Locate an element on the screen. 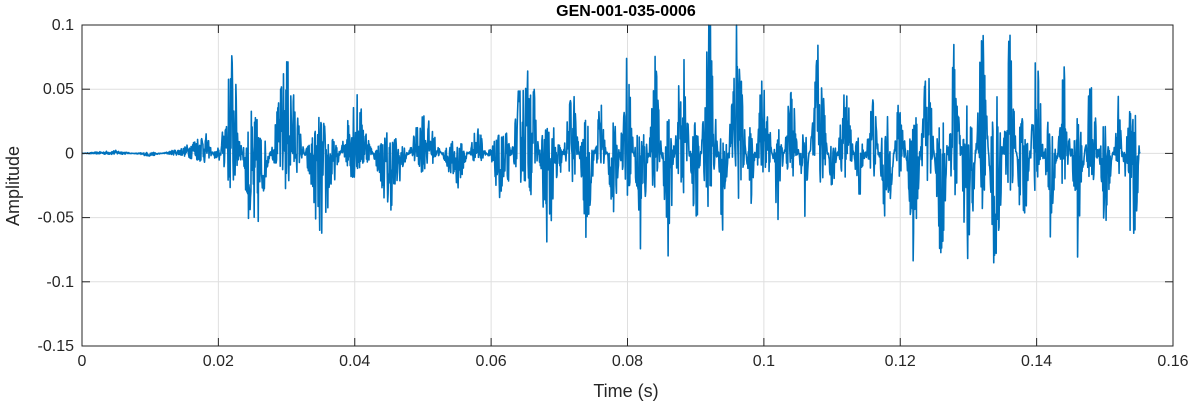  x-tick-label: 0.12 is located at coordinates (900, 361).